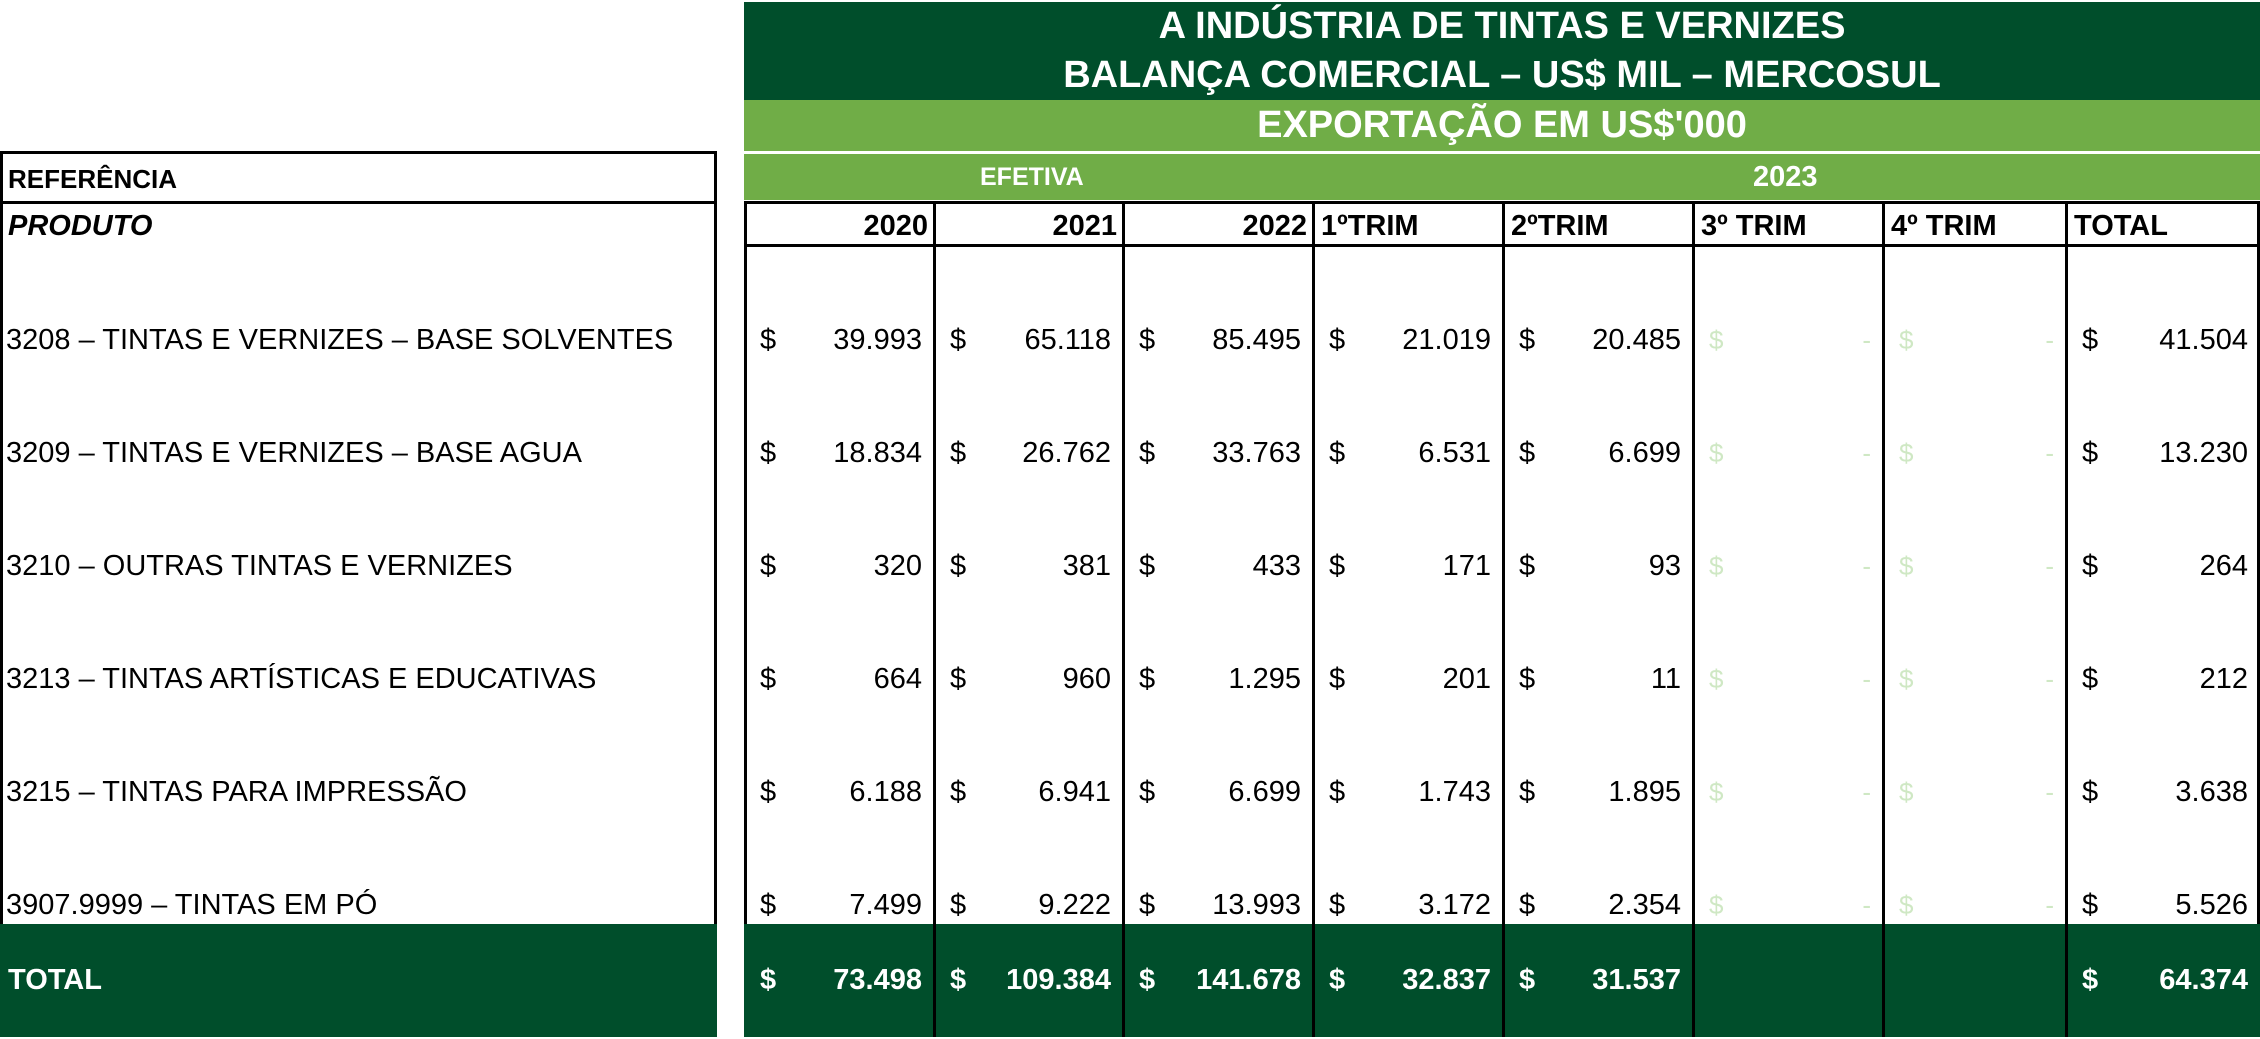  I want to click on value-cell: 5.526, so click(2211, 905).